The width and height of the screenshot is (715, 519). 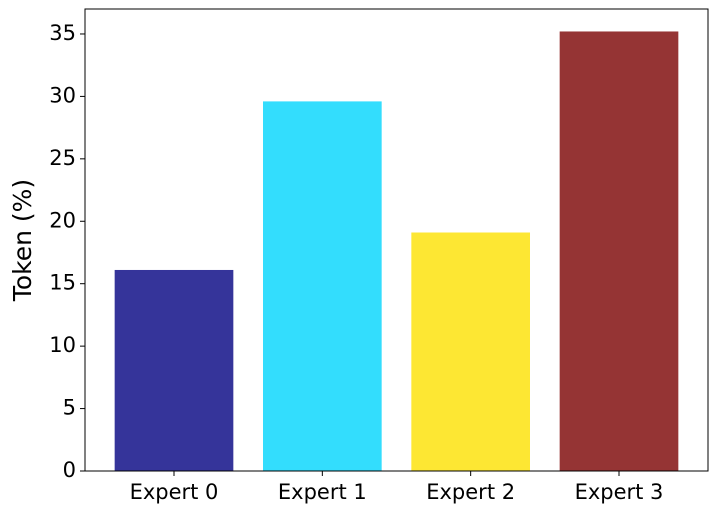 What do you see at coordinates (69, 470) in the screenshot?
I see `y-tick-label: 0` at bounding box center [69, 470].